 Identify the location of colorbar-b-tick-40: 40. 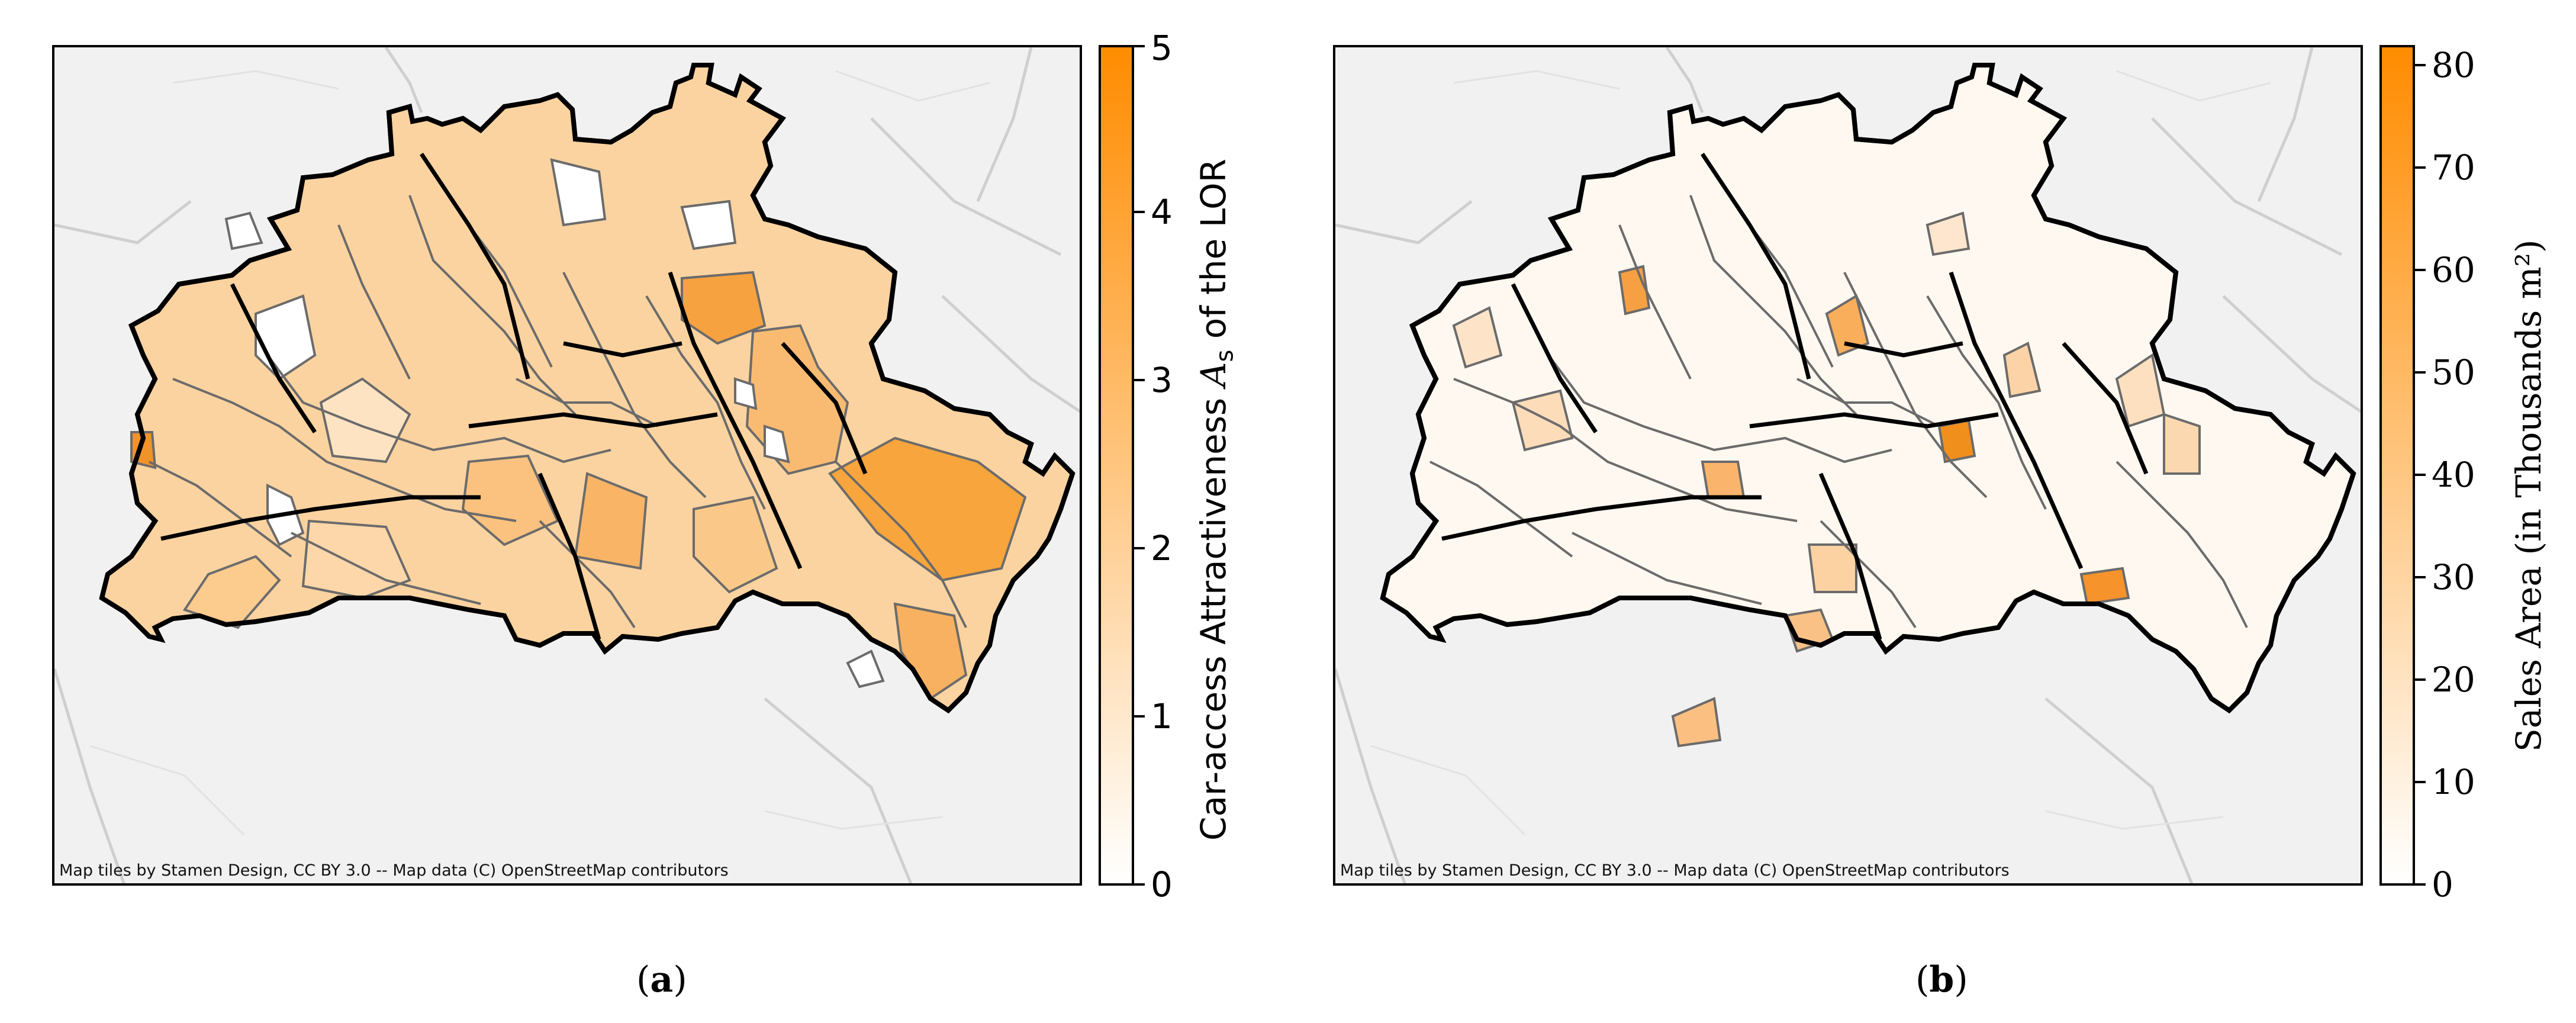
(2454, 475).